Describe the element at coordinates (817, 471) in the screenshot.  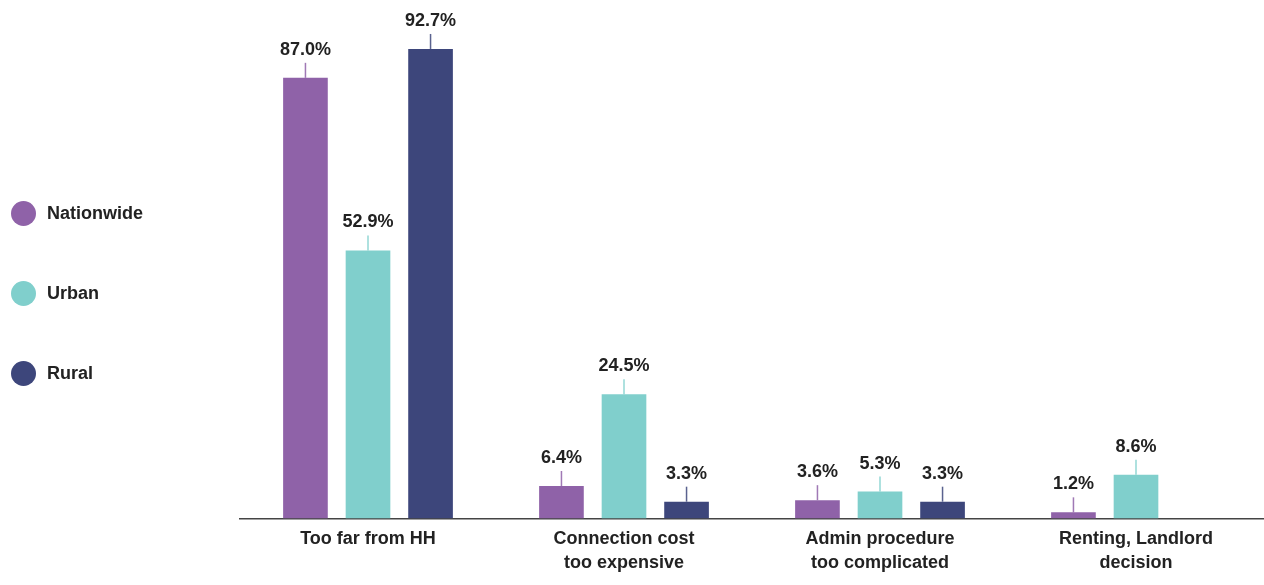
I see `data-label: 3.6%` at that location.